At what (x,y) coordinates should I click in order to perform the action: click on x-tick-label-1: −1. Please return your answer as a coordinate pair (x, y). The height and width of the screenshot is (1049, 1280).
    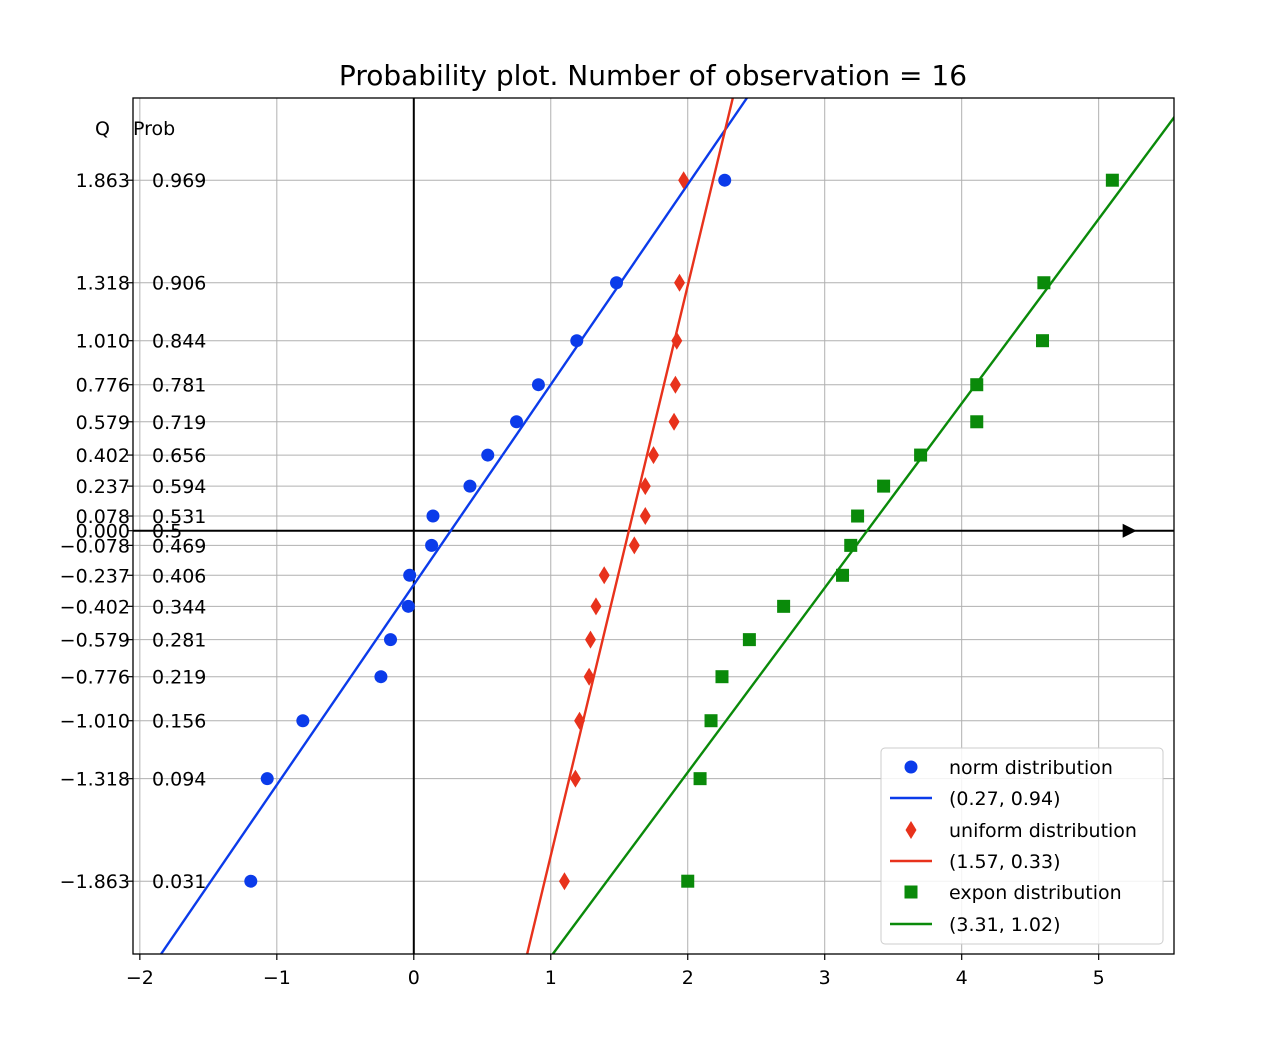
    Looking at the image, I should click on (277, 978).